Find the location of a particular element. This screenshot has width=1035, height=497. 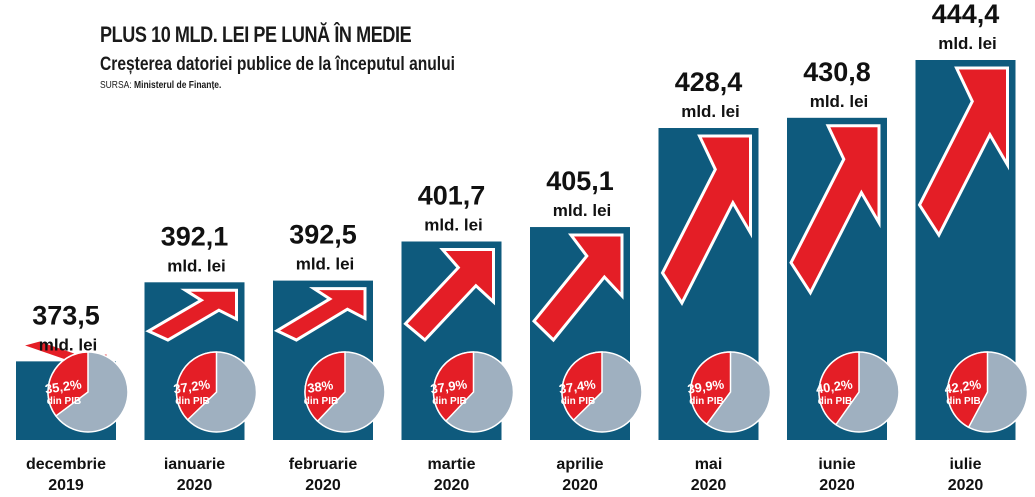

category-month: iulie is located at coordinates (965, 464).